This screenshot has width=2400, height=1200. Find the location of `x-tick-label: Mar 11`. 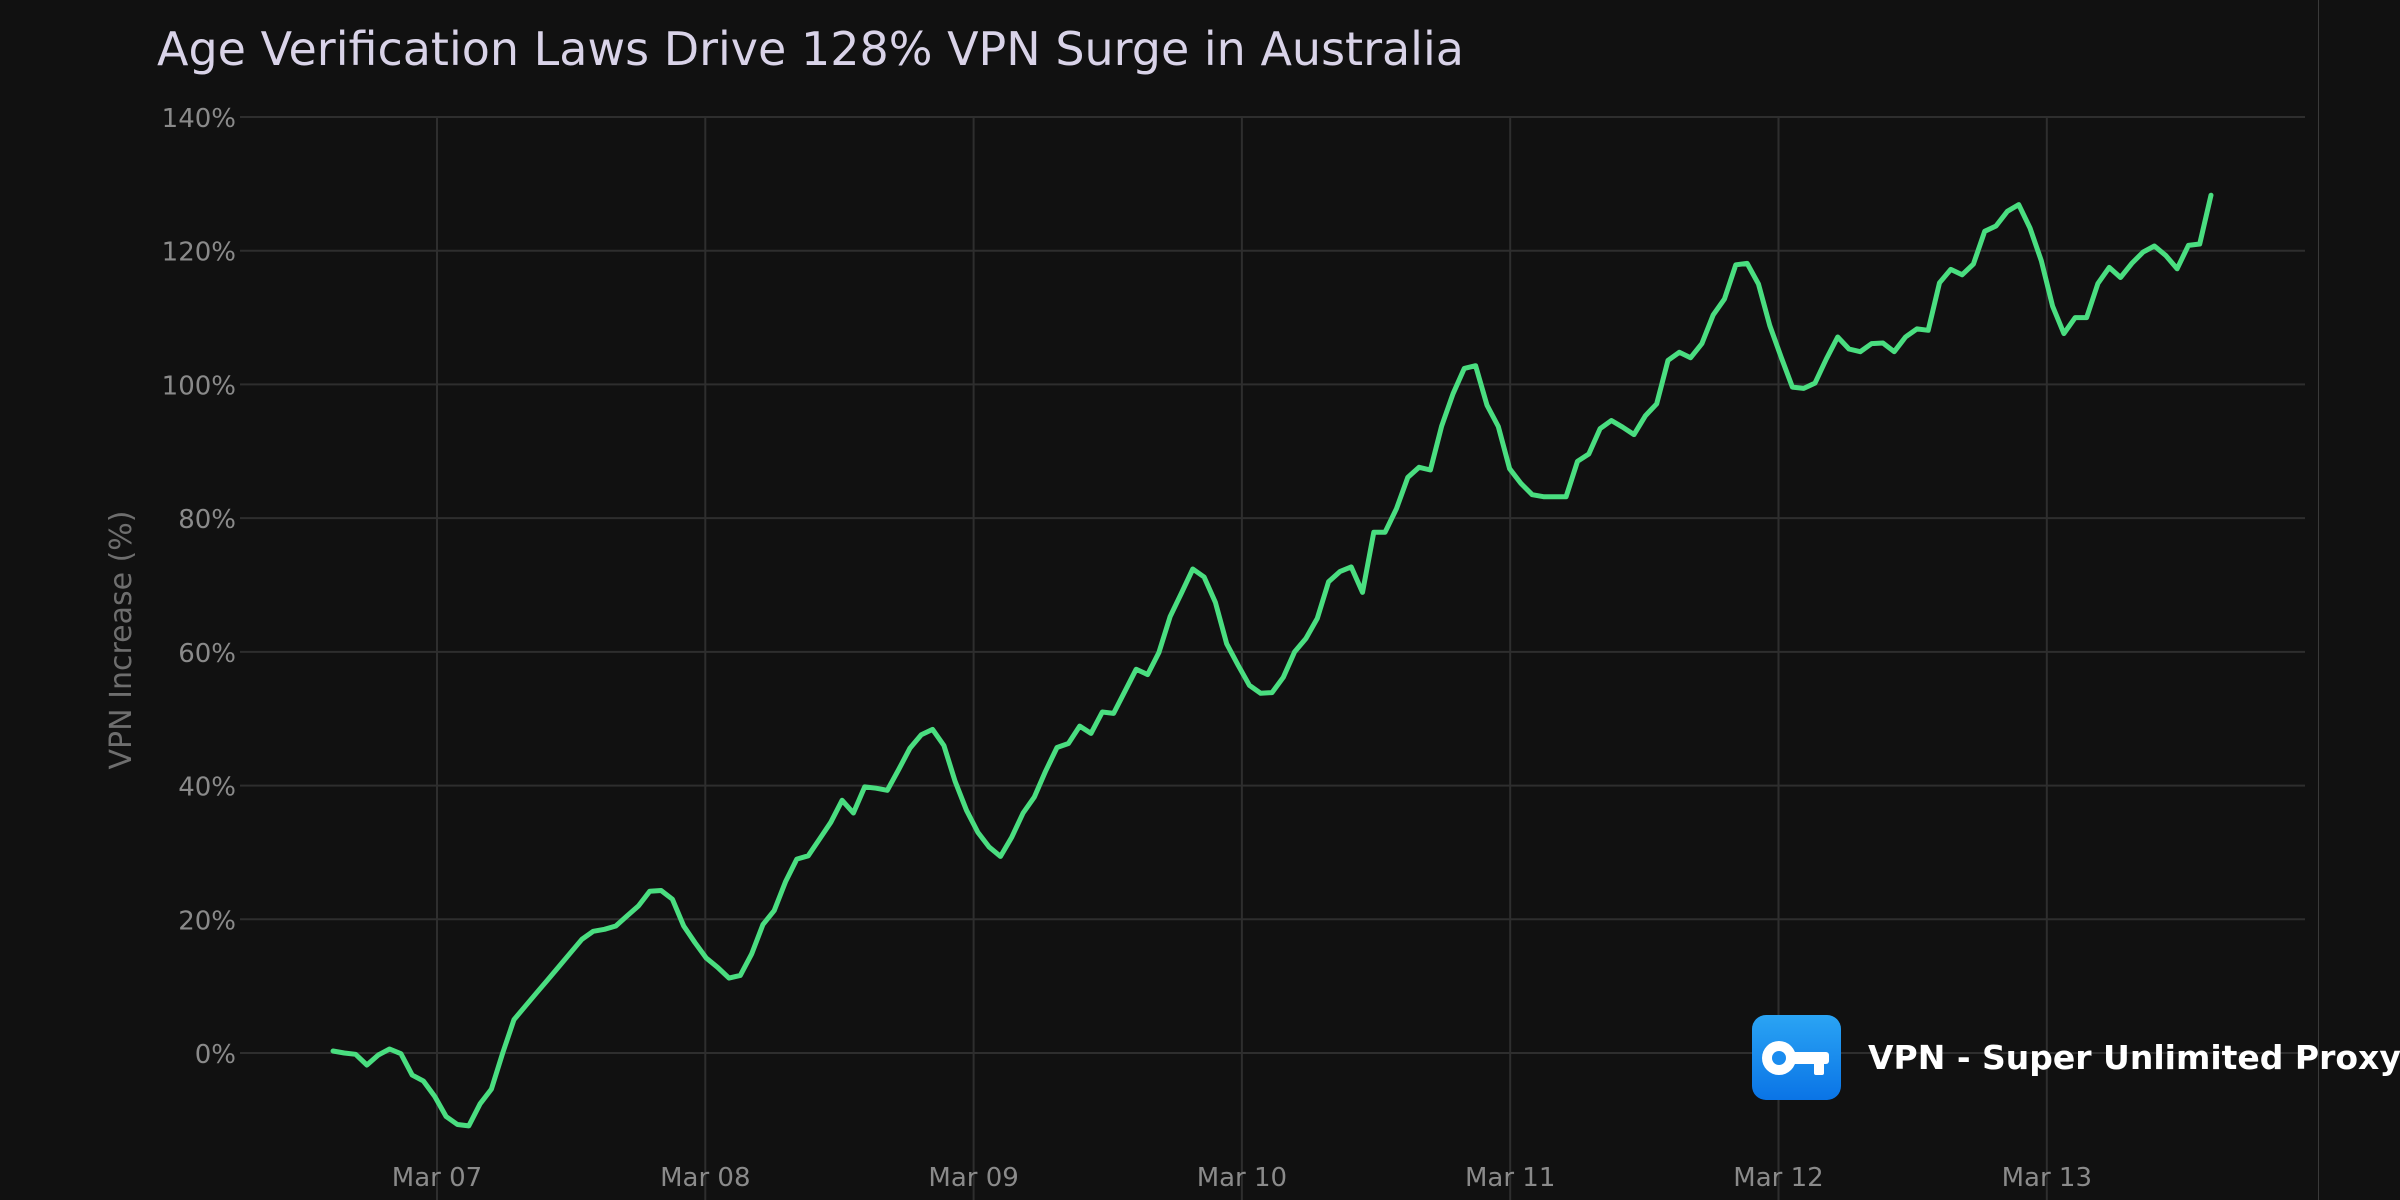

x-tick-label: Mar 11 is located at coordinates (1510, 1178).